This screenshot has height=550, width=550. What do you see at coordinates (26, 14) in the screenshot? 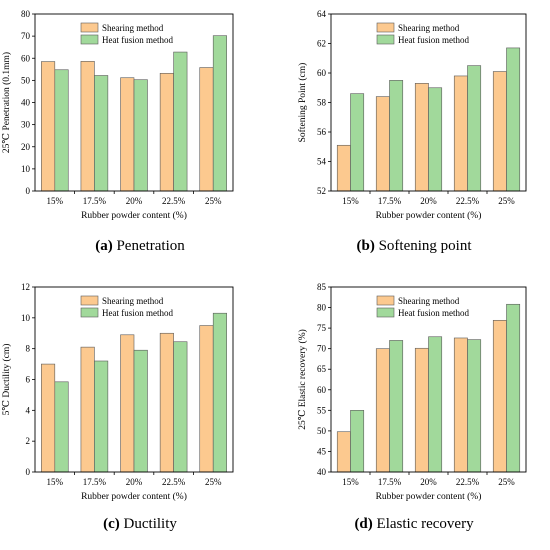
I see `panel-1-y-tick-label: 80` at bounding box center [26, 14].